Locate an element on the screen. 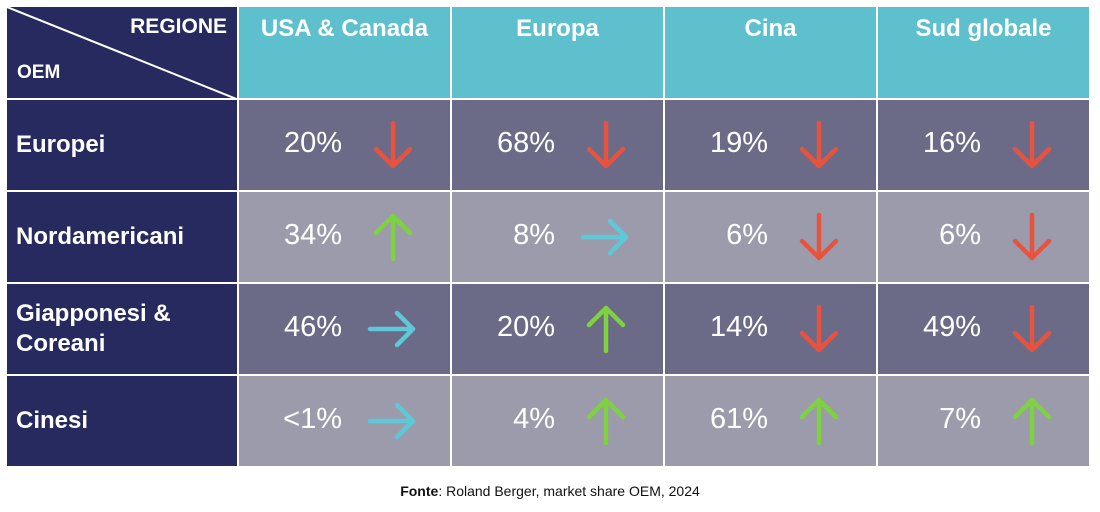  corner-diagonal-line is located at coordinates (121, 52).